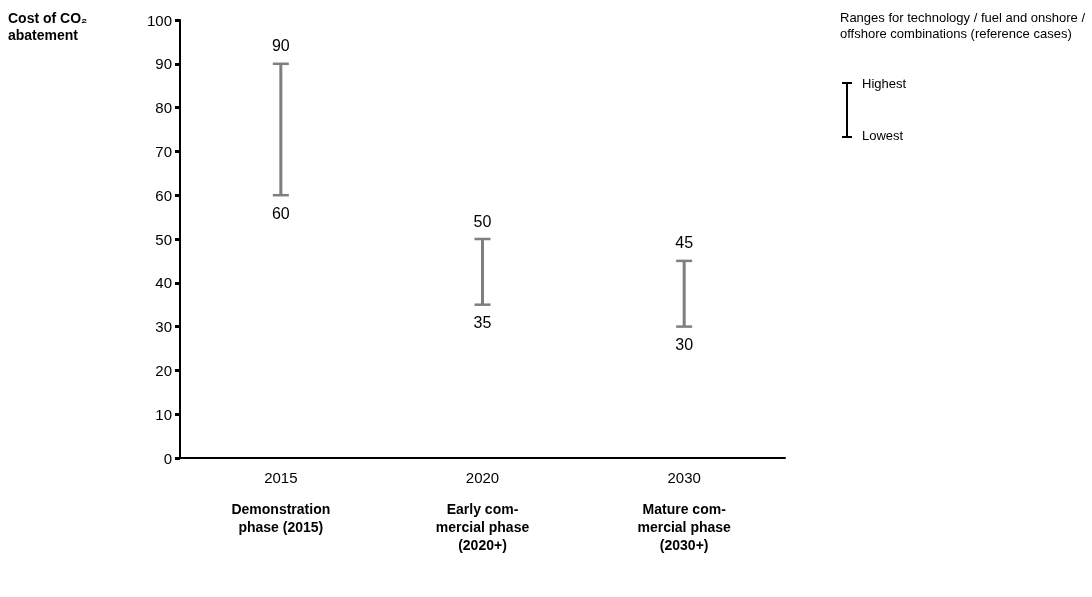 This screenshot has height=597, width=1092. I want to click on annotation: 90, so click(280, 46).